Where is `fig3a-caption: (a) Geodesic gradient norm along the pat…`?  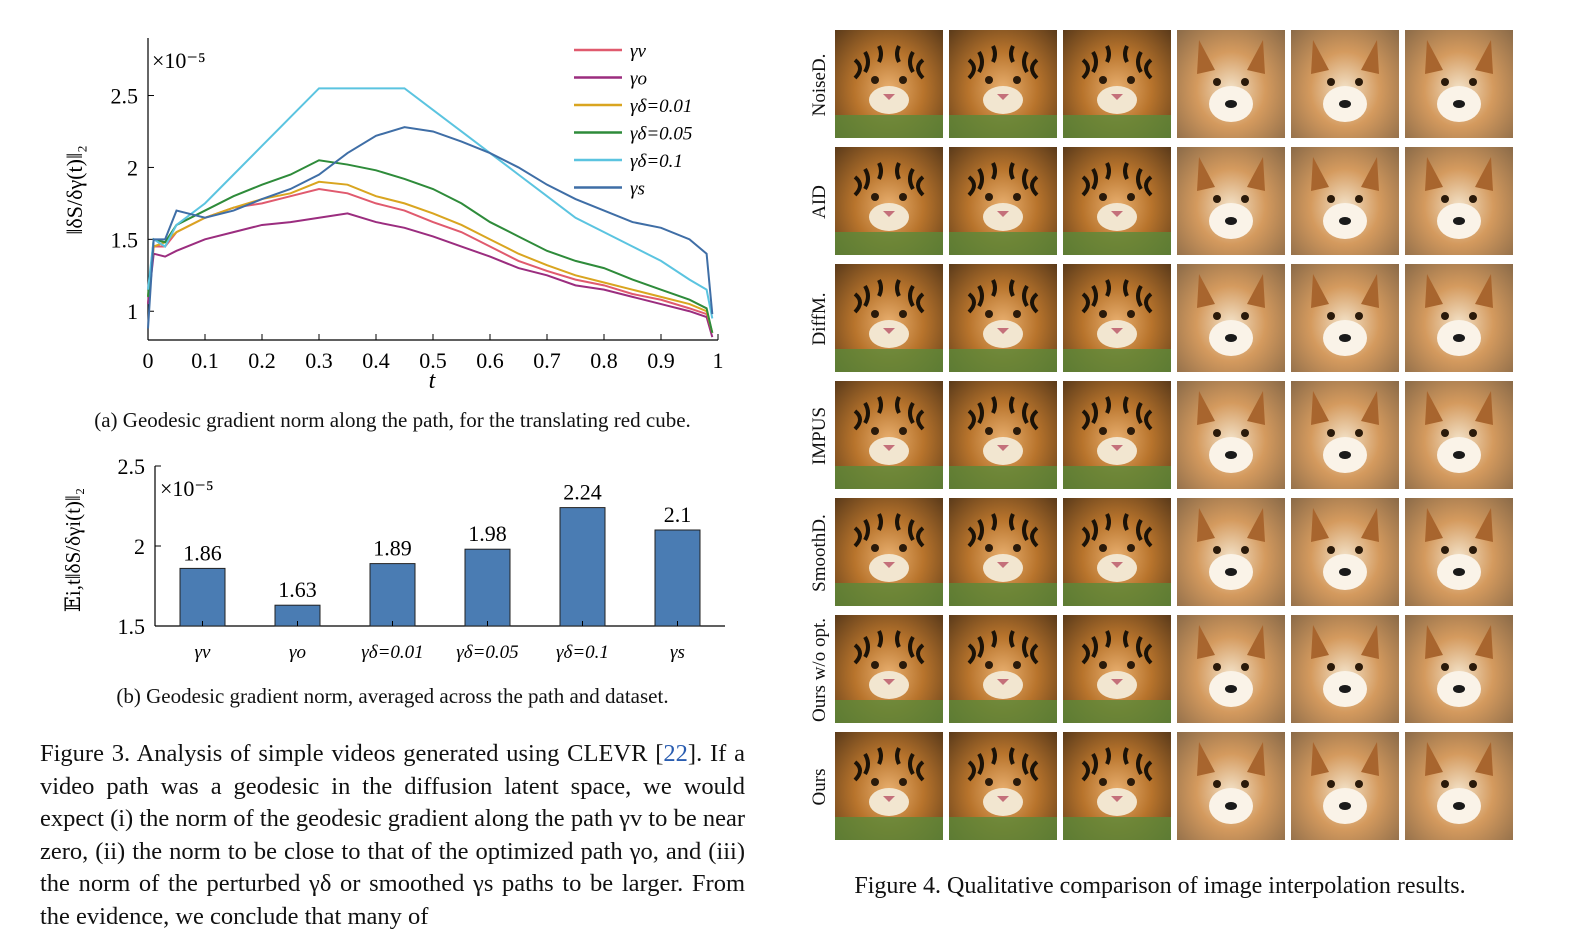
fig3a-caption: (a) Geodesic gradient norm along the pat… is located at coordinates (392, 420).